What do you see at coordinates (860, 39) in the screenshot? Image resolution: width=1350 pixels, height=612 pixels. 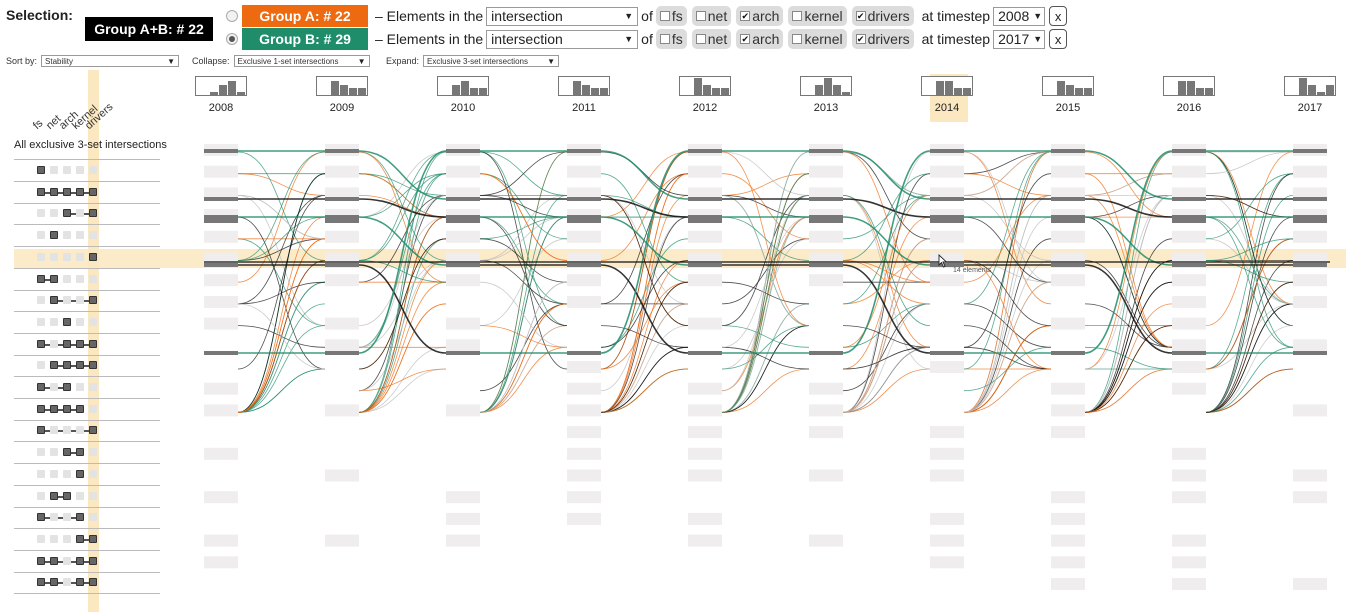 I see `checked-checkbox-icon: ✔` at bounding box center [860, 39].